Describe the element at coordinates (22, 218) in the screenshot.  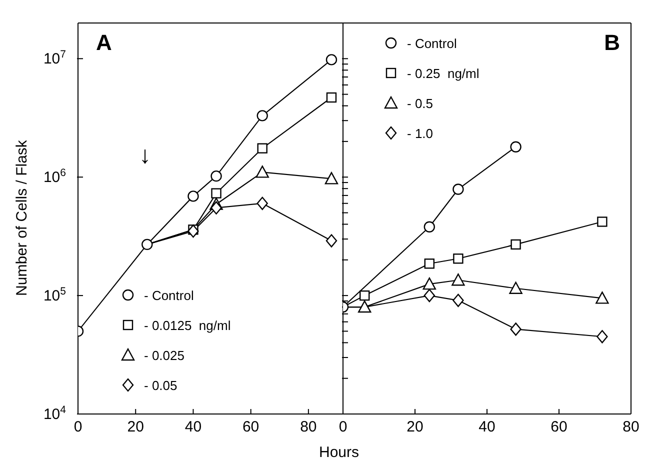
I see `y-axis-title: Number of Cells / Flask` at that location.